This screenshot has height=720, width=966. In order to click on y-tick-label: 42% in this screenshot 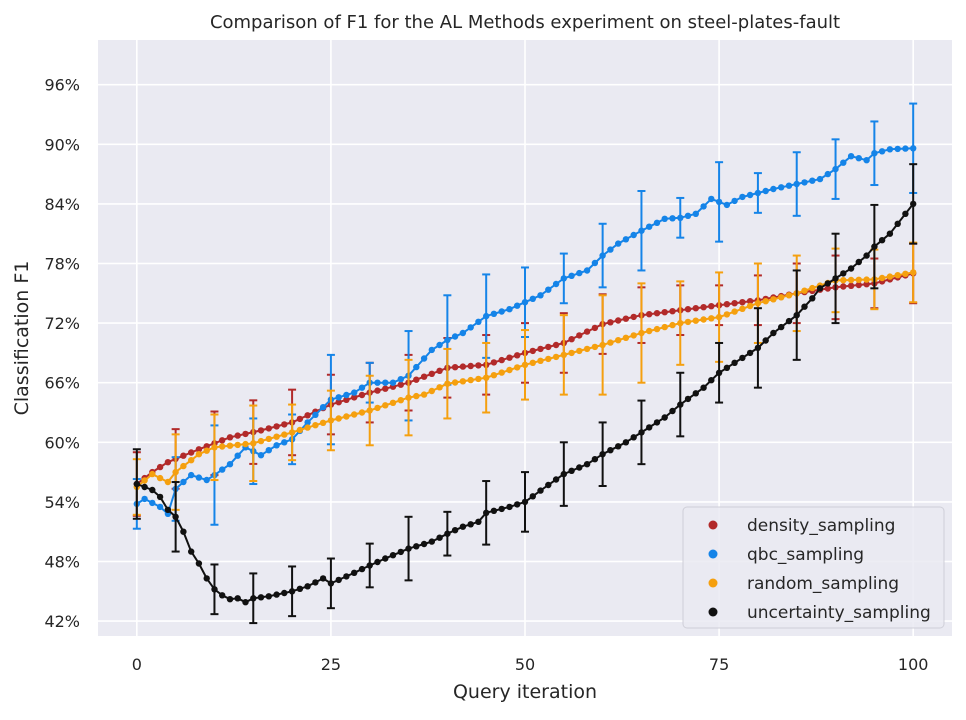, I will do `click(62, 621)`.